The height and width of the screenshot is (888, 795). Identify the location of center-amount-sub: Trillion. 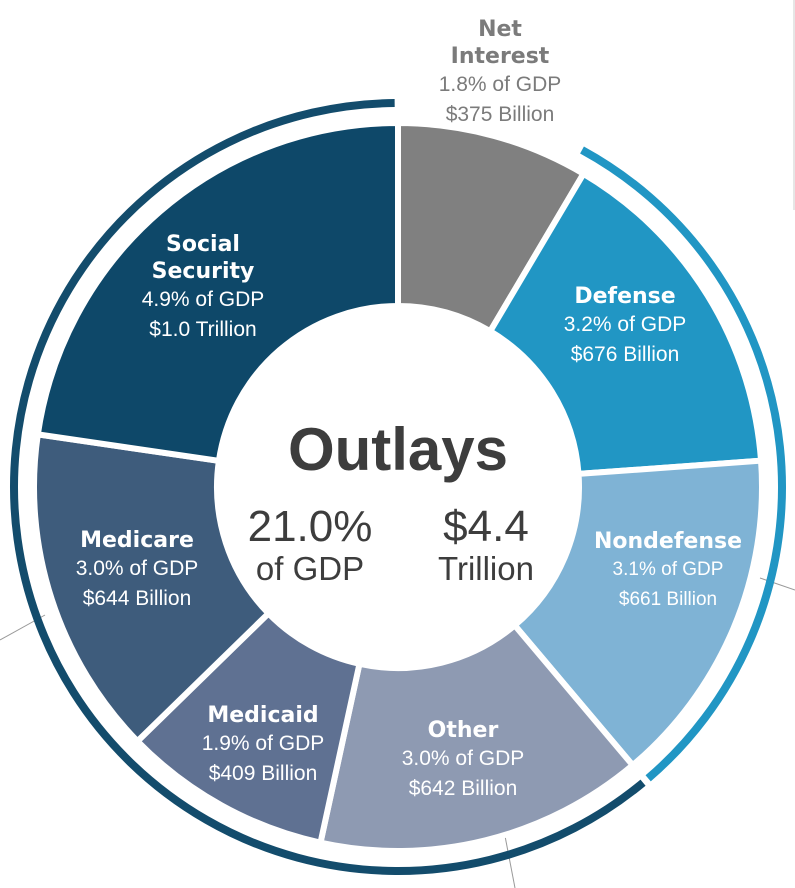
(486, 568).